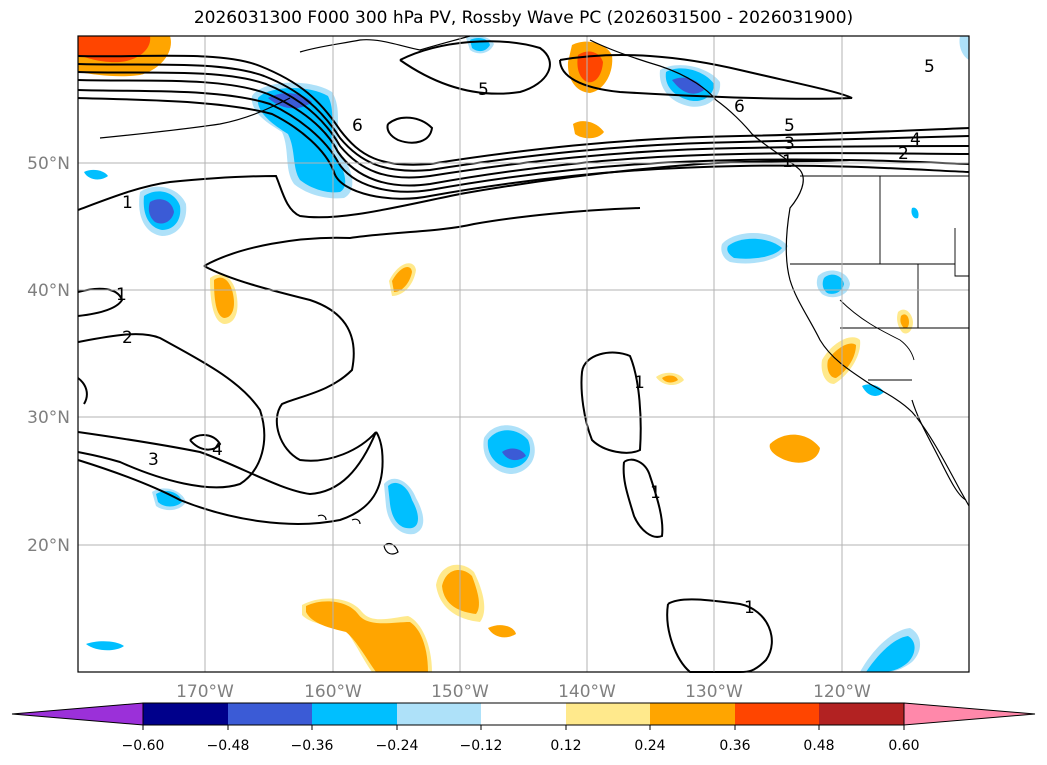 The height and width of the screenshot is (765, 1047). I want to click on lon-label: 140°W, so click(587, 692).